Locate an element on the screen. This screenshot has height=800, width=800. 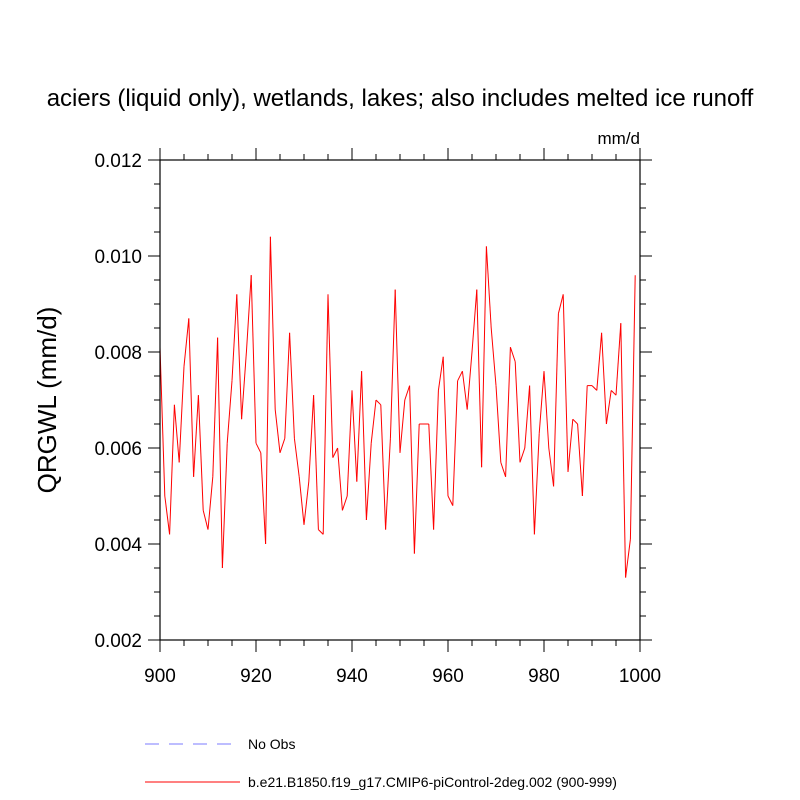
y-tick-label: 0.002 is located at coordinates (118, 641).